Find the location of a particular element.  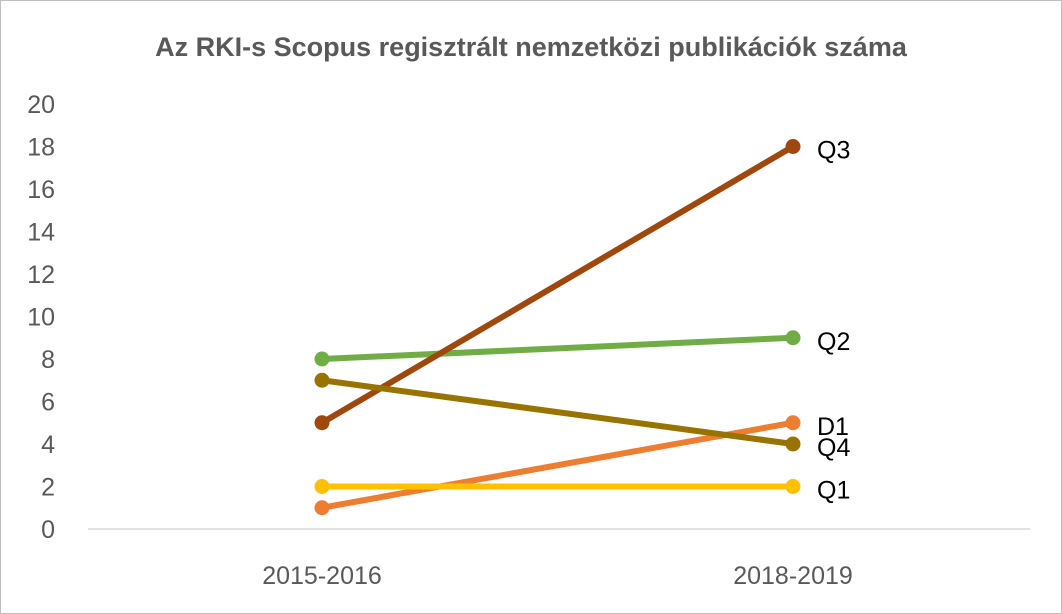

y-tick-label: 18 is located at coordinates (41, 148).